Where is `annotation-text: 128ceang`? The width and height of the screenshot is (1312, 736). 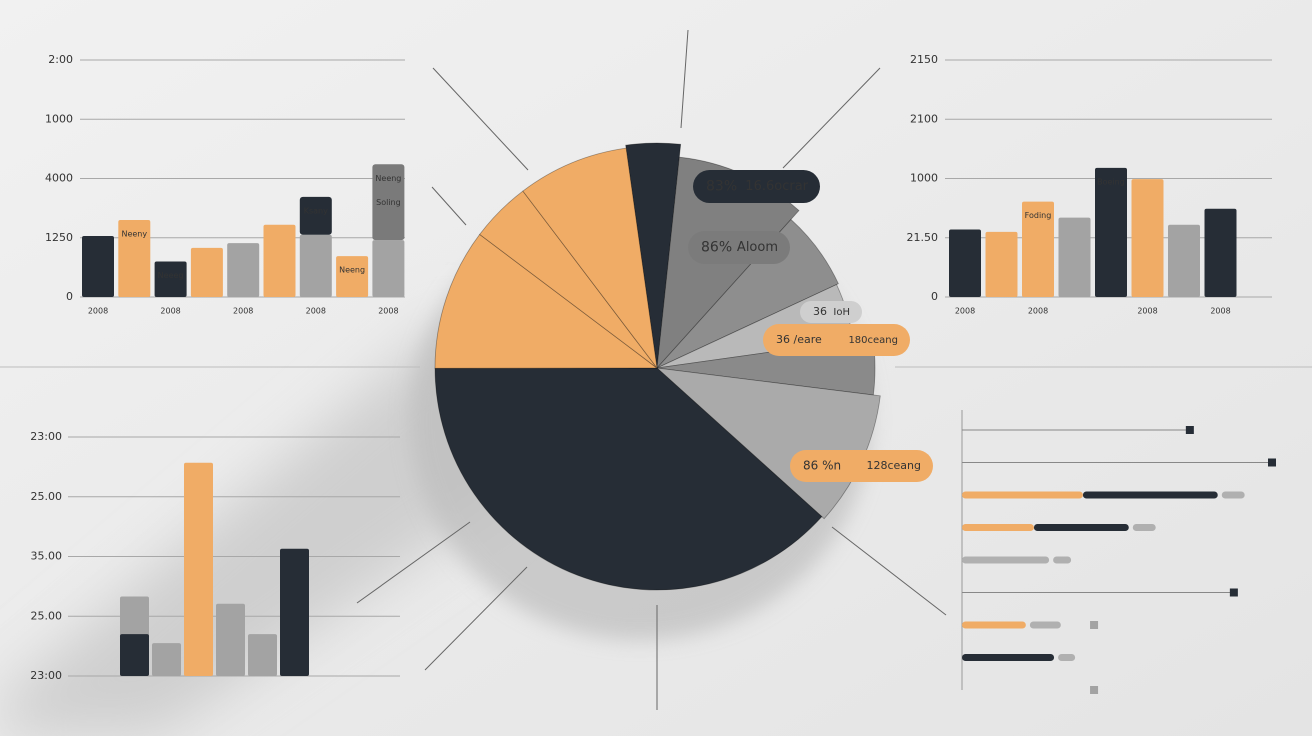 annotation-text: 128ceang is located at coordinates (893, 465).